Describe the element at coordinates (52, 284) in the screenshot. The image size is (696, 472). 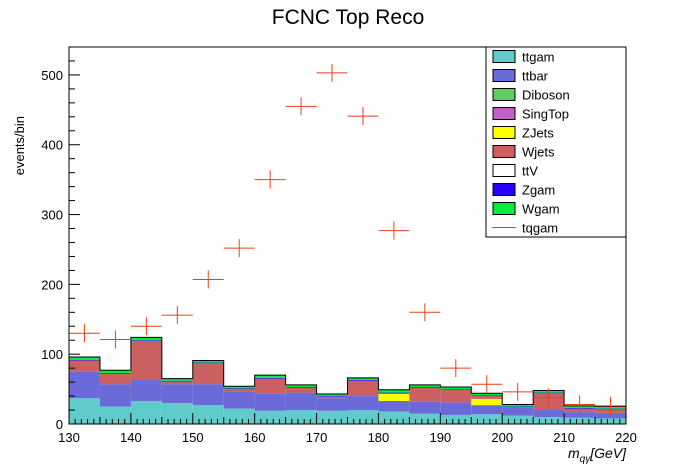
I see `y-tick-label: 200` at that location.